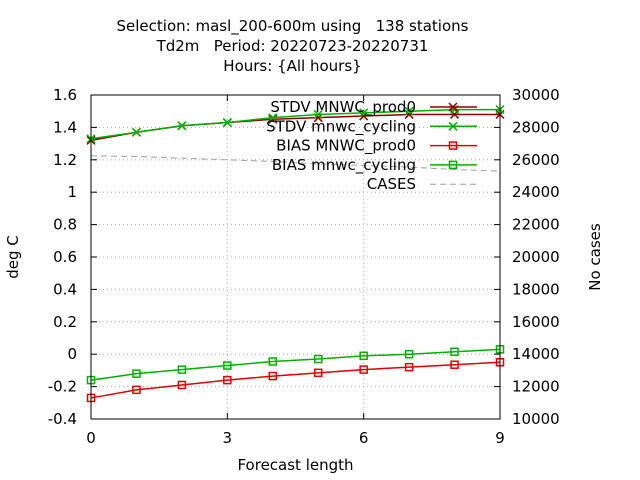 This screenshot has height=480, width=640. Describe the element at coordinates (536, 95) in the screenshot. I see `y2-tick-label: 30000` at that location.